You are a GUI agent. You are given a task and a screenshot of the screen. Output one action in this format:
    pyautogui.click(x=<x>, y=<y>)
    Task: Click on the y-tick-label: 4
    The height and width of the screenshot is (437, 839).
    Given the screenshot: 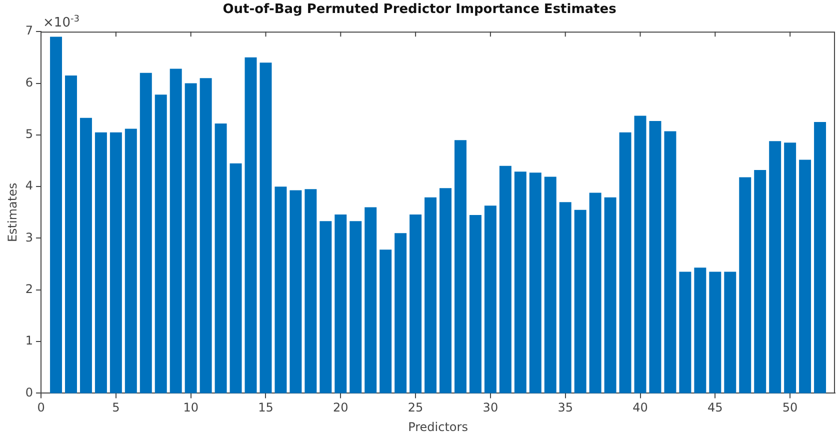 What is the action you would take?
    pyautogui.click(x=29, y=185)
    